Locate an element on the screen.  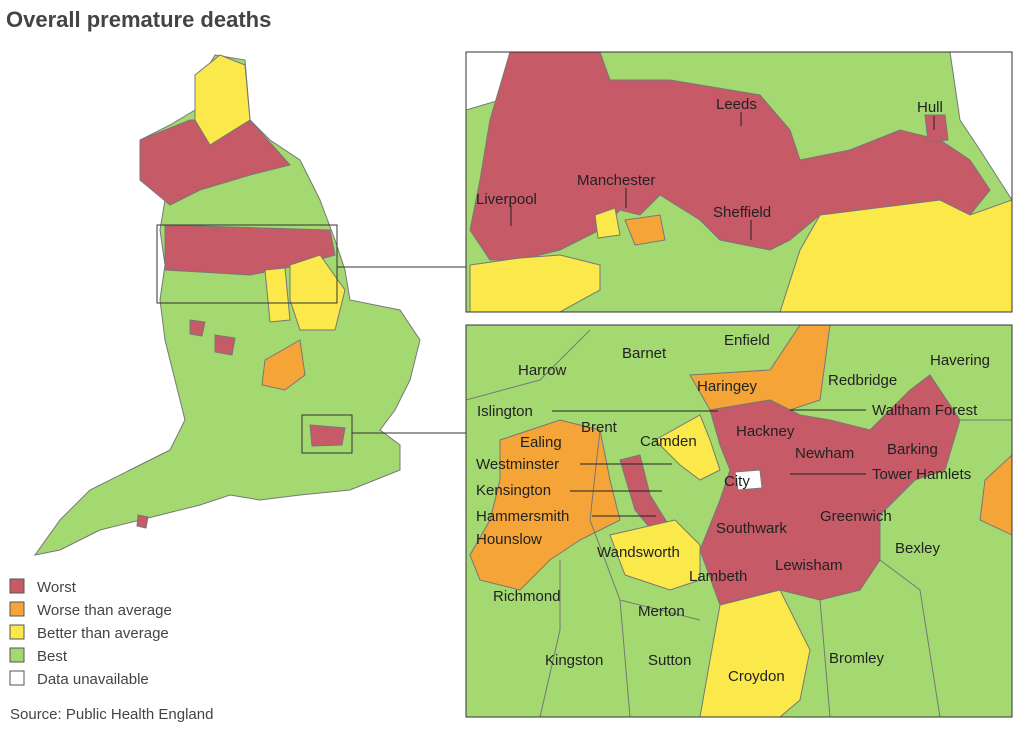
inset-markers is located at coordinates (311, 339).